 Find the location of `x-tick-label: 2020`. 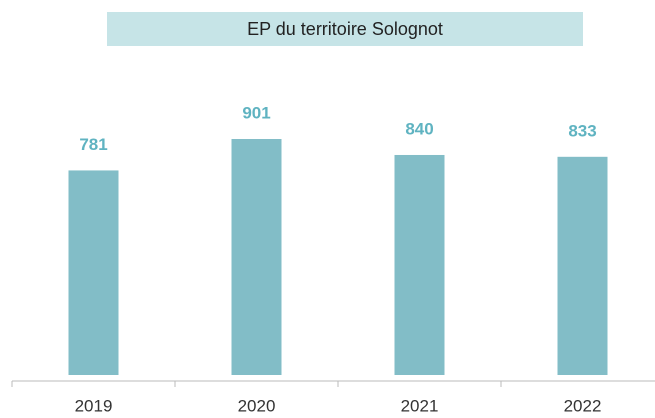

x-tick-label: 2020 is located at coordinates (257, 405).